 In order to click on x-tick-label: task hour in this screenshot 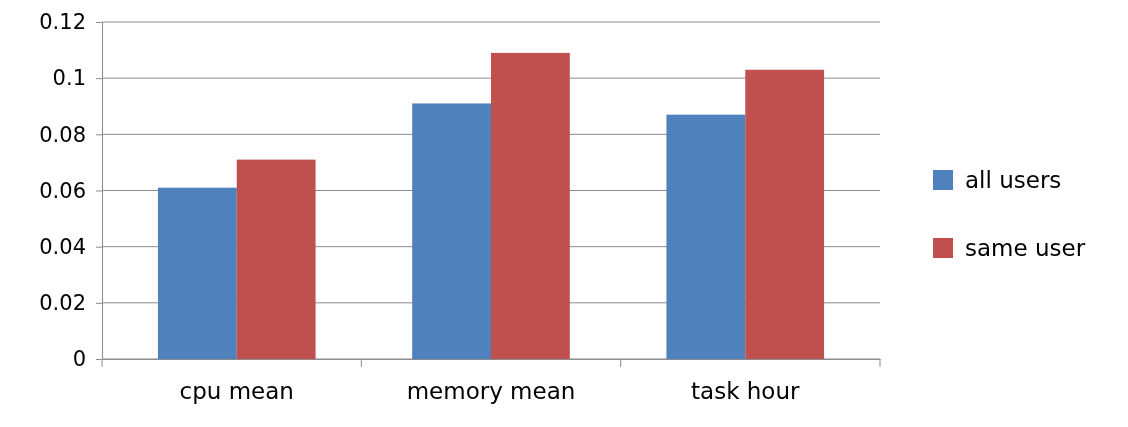, I will do `click(745, 390)`.